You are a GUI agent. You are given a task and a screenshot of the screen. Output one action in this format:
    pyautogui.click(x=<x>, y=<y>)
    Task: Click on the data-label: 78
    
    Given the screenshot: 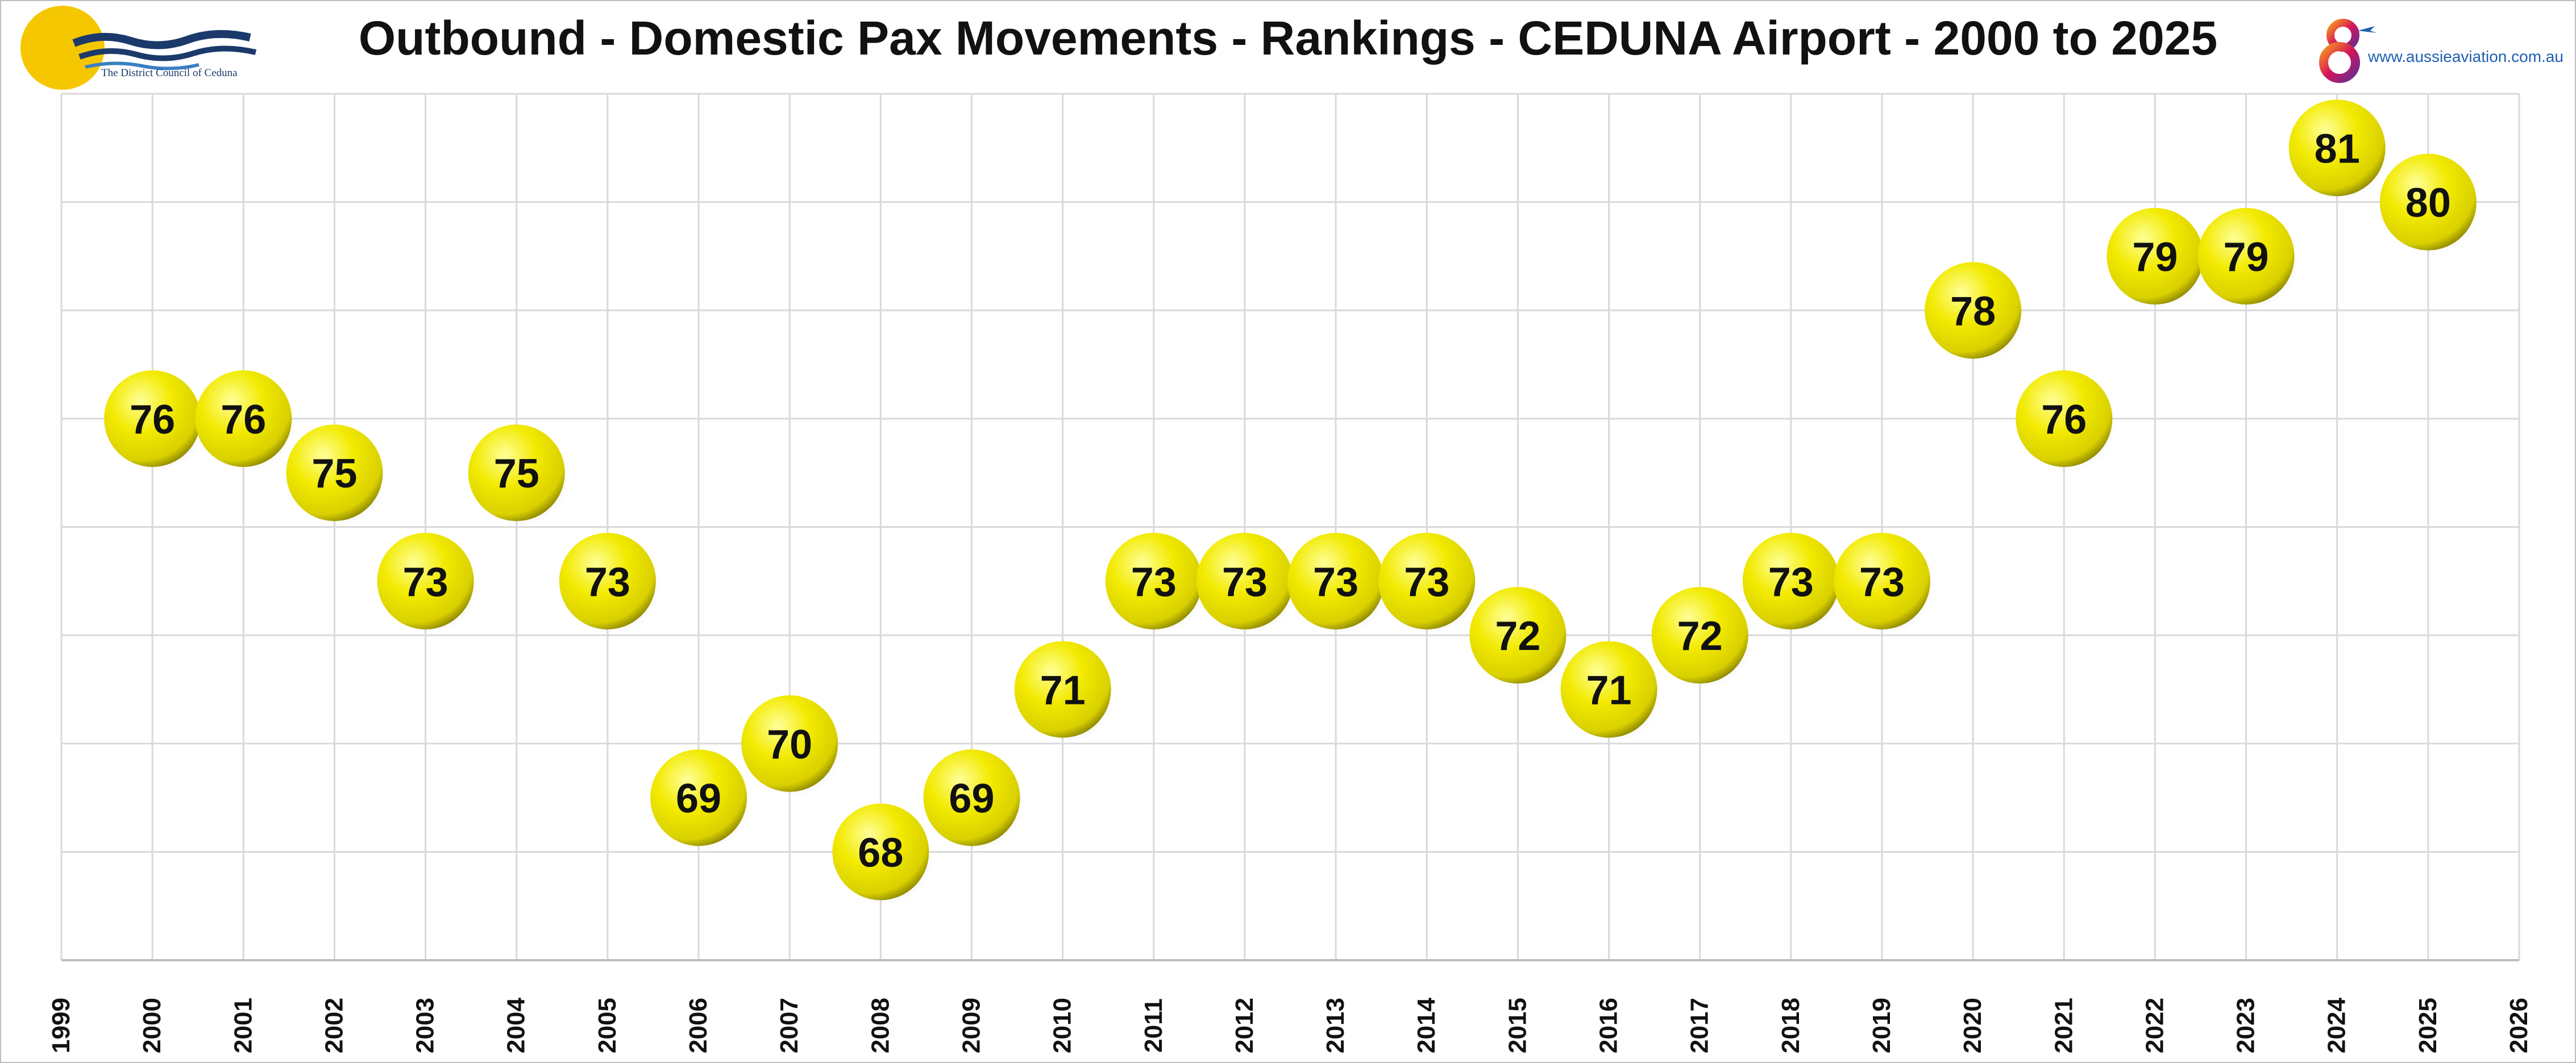 What is the action you would take?
    pyautogui.click(x=1973, y=311)
    